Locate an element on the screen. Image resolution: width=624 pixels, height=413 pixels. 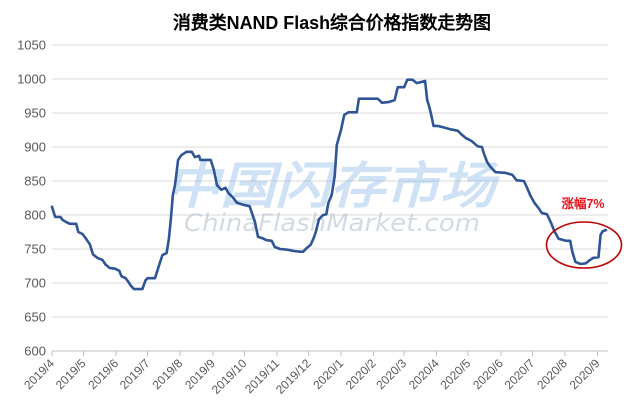
y-tick-label: 700 is located at coordinates (35, 283).